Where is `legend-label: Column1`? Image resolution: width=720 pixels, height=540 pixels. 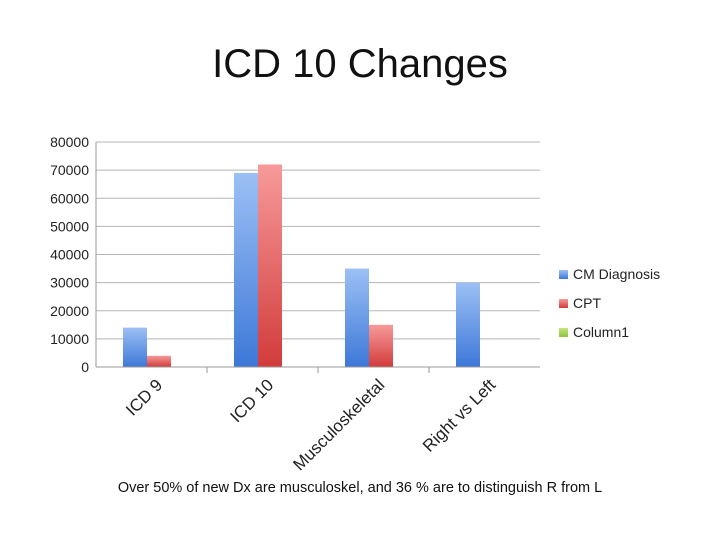
legend-label: Column1 is located at coordinates (601, 332).